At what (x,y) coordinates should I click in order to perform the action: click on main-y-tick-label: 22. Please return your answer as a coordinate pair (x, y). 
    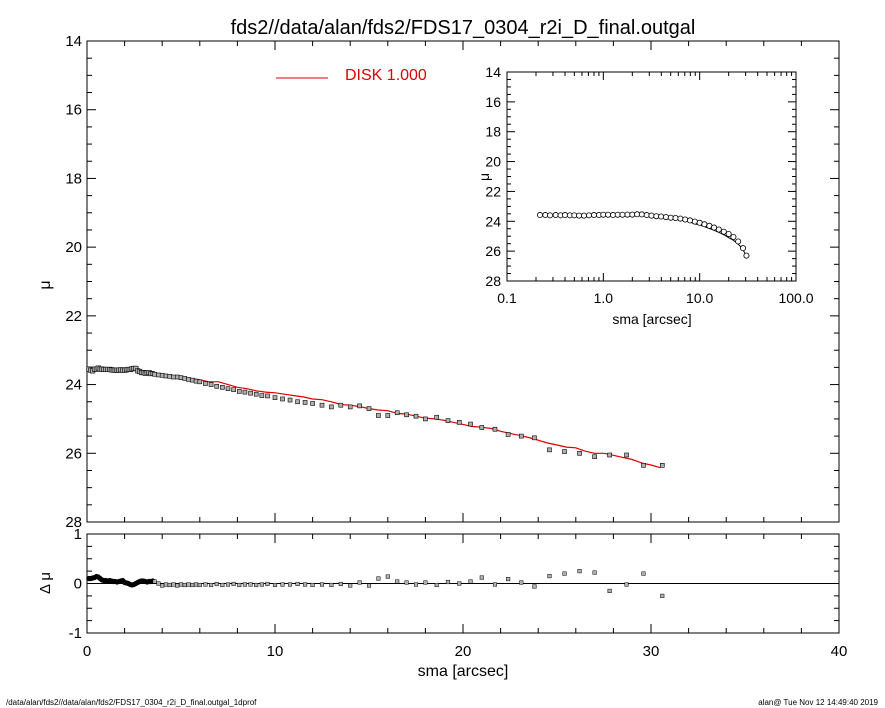
    Looking at the image, I should click on (73, 316).